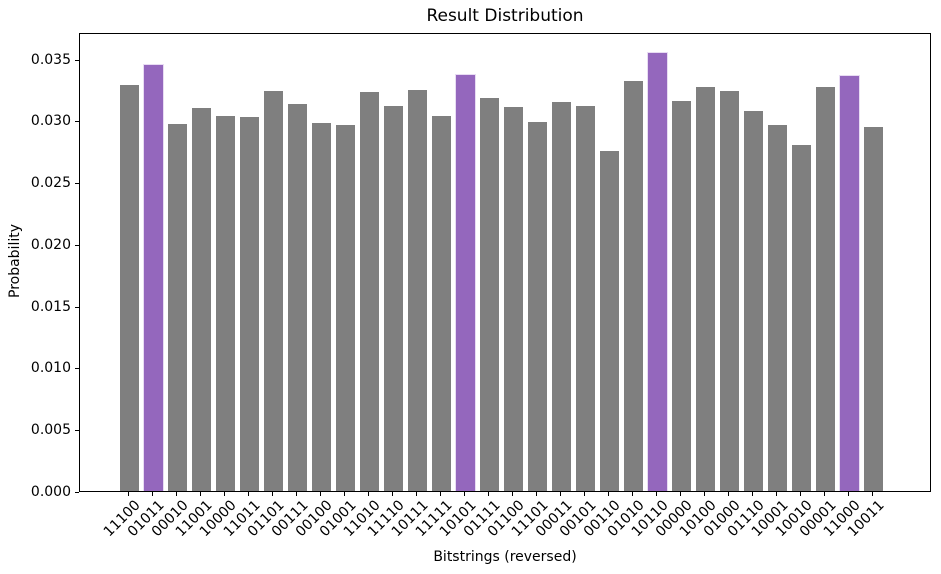 The image size is (941, 574). Describe the element at coordinates (50, 121) in the screenshot. I see `y-tick-label: 0.030` at that location.